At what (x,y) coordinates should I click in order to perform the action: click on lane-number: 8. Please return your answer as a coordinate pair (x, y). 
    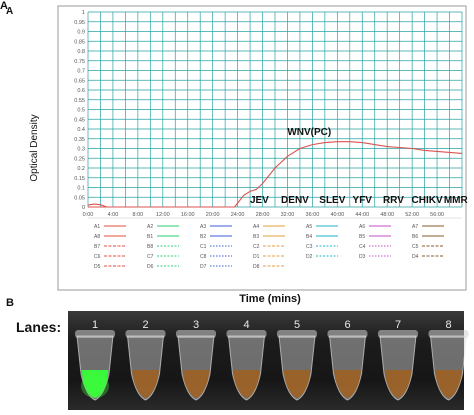
    Looking at the image, I should click on (448, 325).